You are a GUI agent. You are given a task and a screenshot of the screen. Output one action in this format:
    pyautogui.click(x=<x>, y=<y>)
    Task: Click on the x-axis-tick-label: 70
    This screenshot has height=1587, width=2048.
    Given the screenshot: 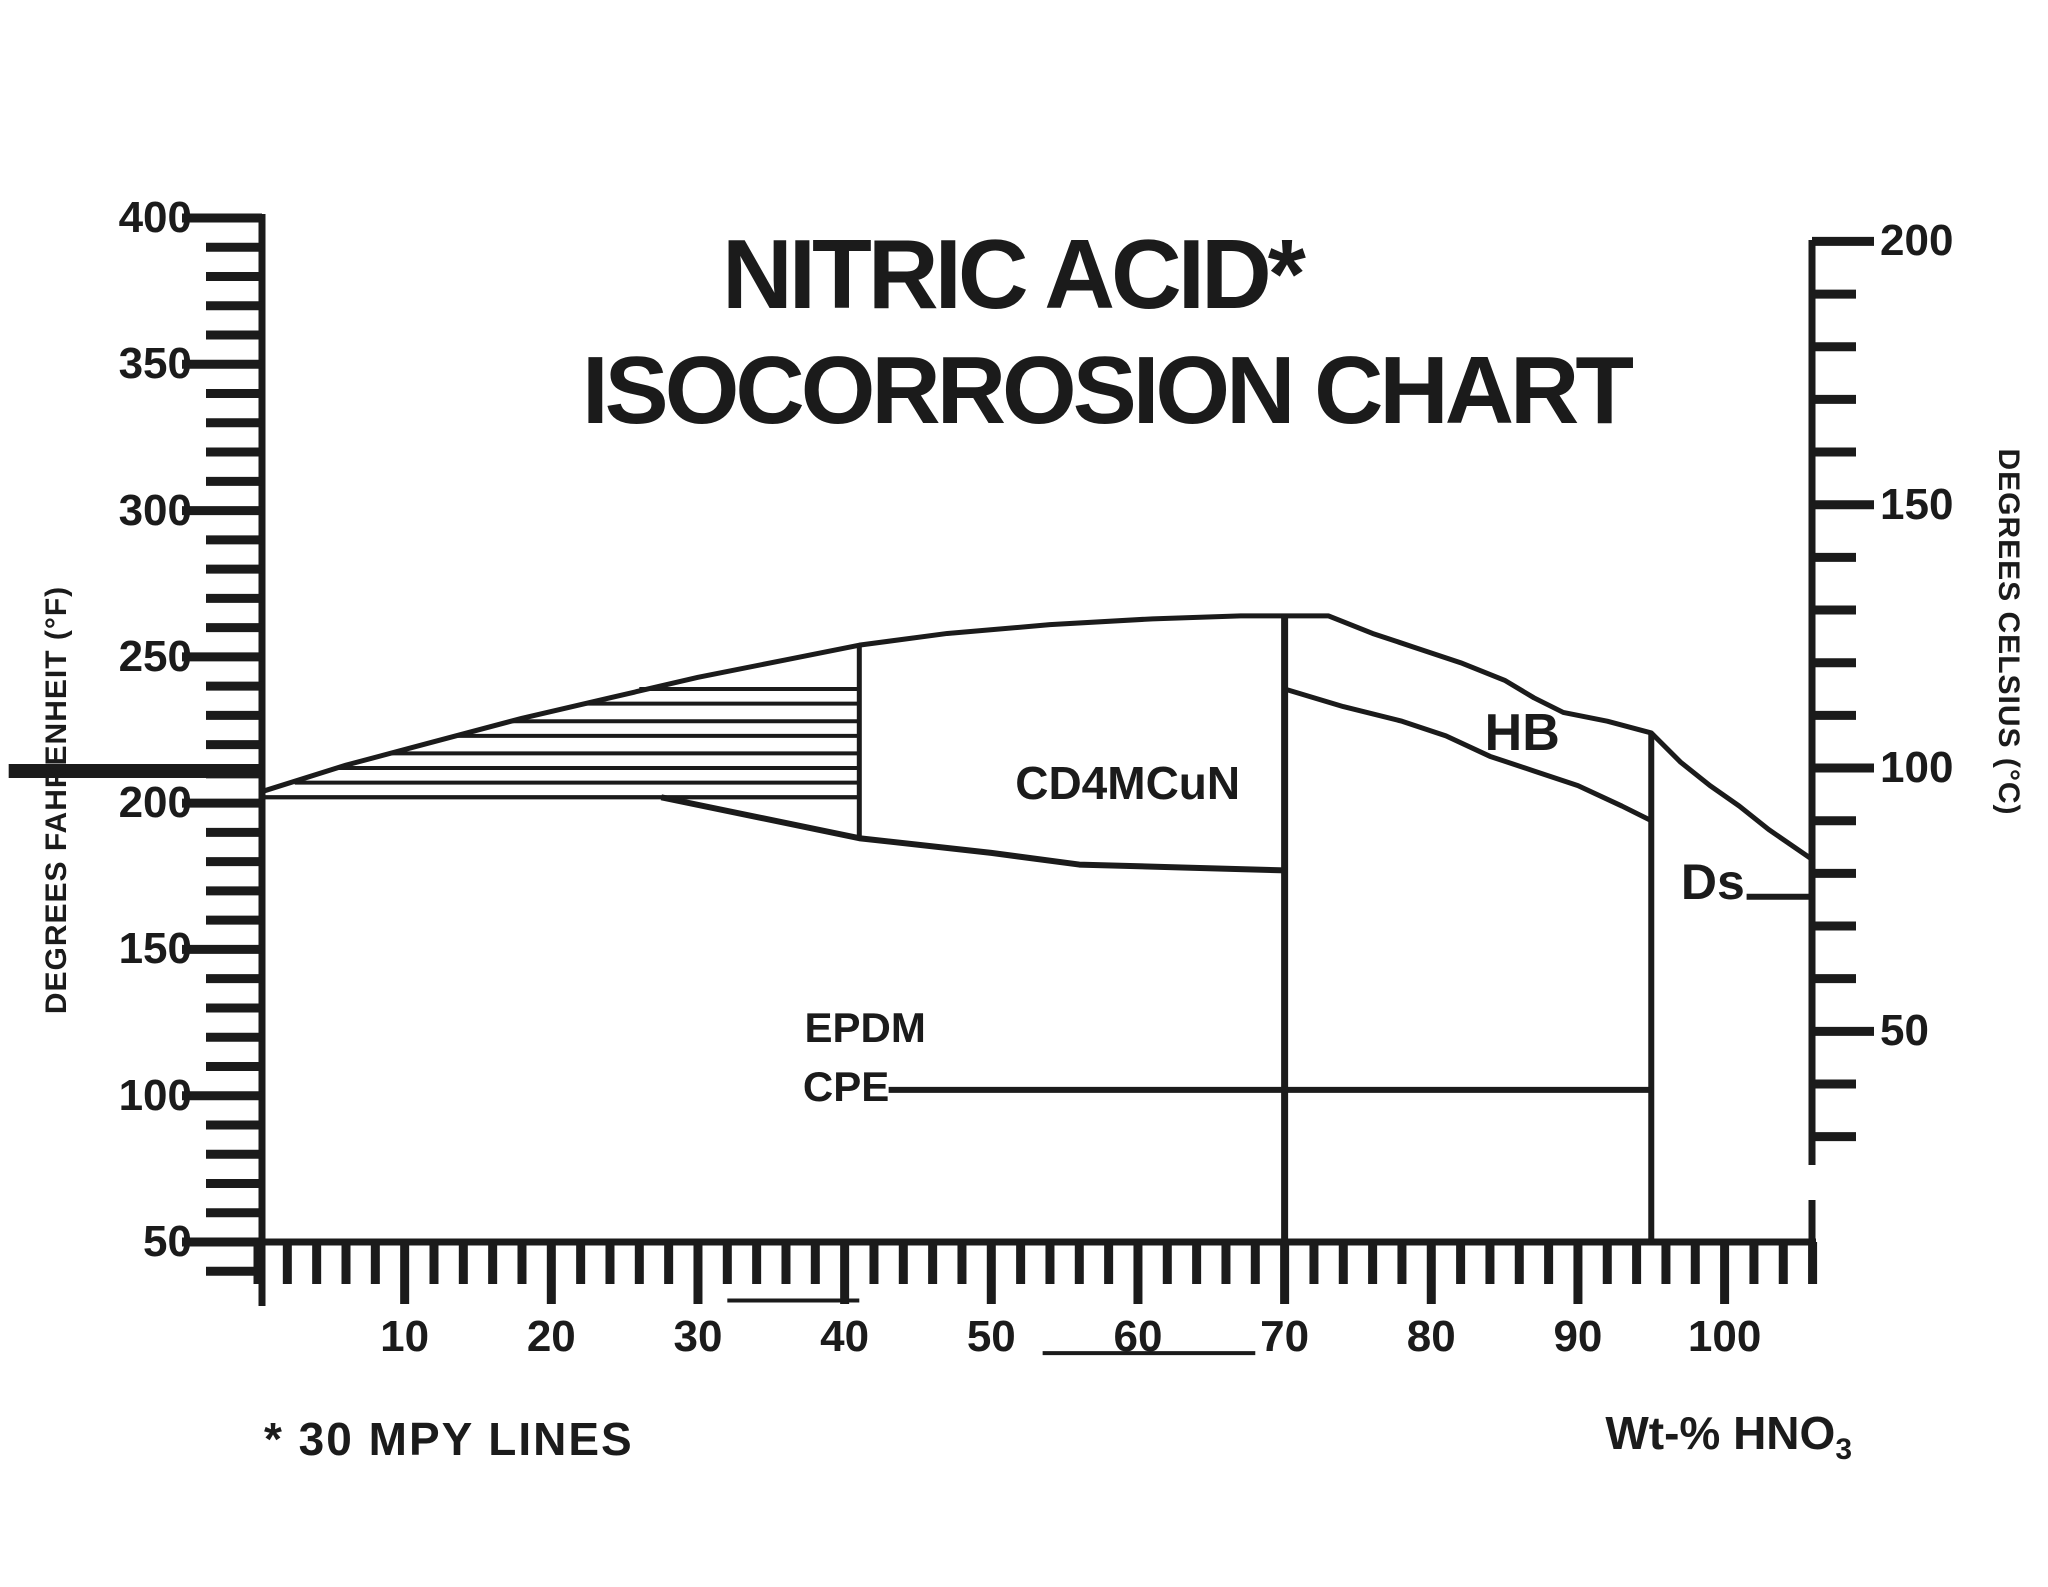 What is the action you would take?
    pyautogui.click(x=1285, y=1336)
    